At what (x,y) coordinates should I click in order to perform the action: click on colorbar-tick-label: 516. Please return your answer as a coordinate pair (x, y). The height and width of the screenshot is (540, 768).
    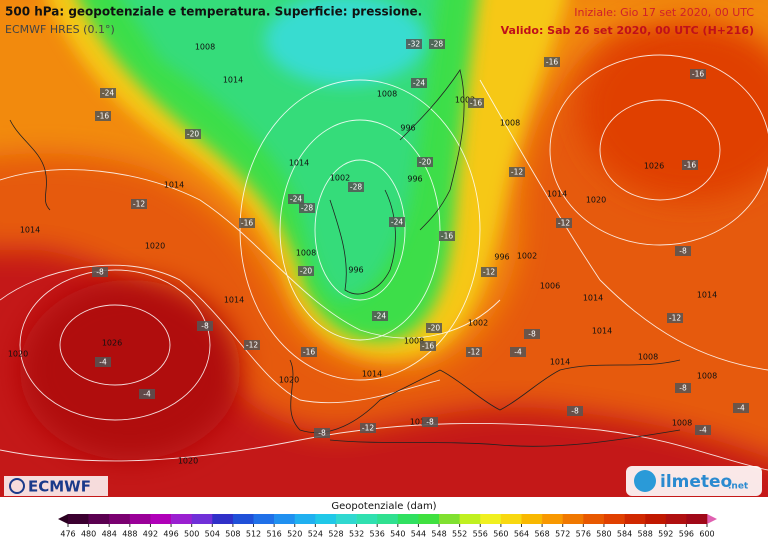
    Looking at the image, I should click on (273, 534).